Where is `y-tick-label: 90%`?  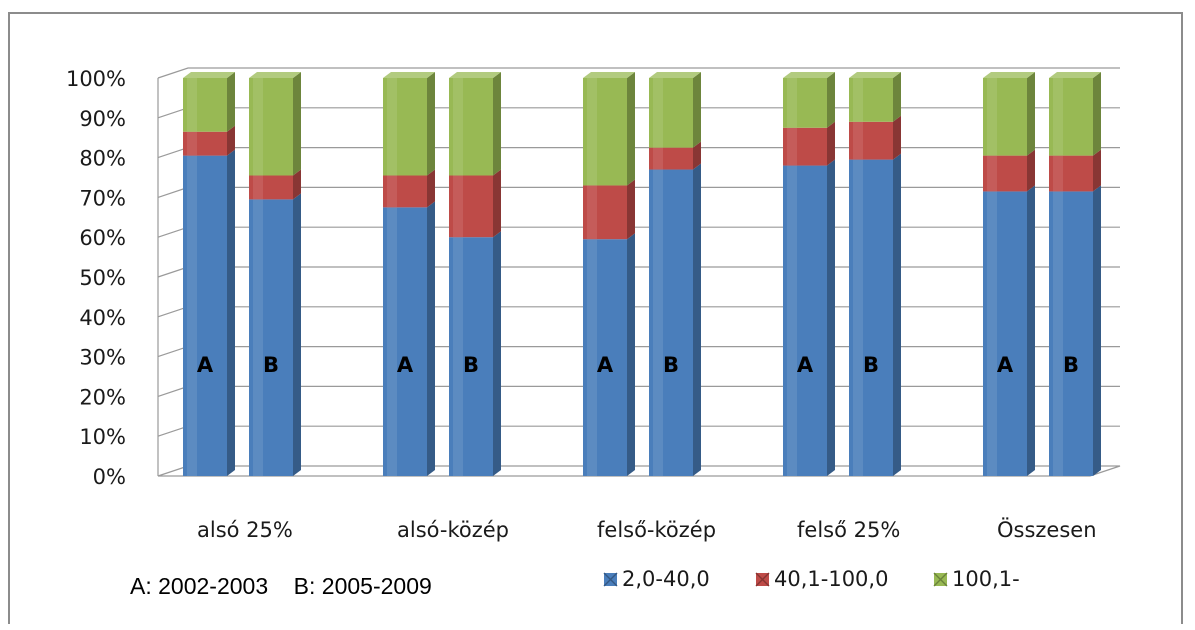 y-tick-label: 90% is located at coordinates (102, 119).